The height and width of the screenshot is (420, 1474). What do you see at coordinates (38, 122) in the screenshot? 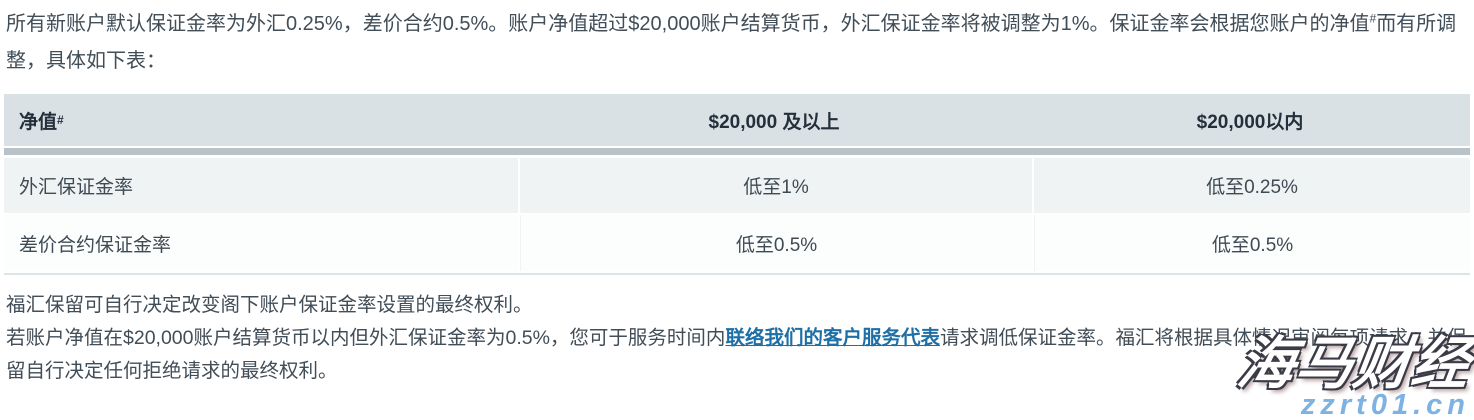
I see `header-net-value-label: 净值` at bounding box center [38, 122].